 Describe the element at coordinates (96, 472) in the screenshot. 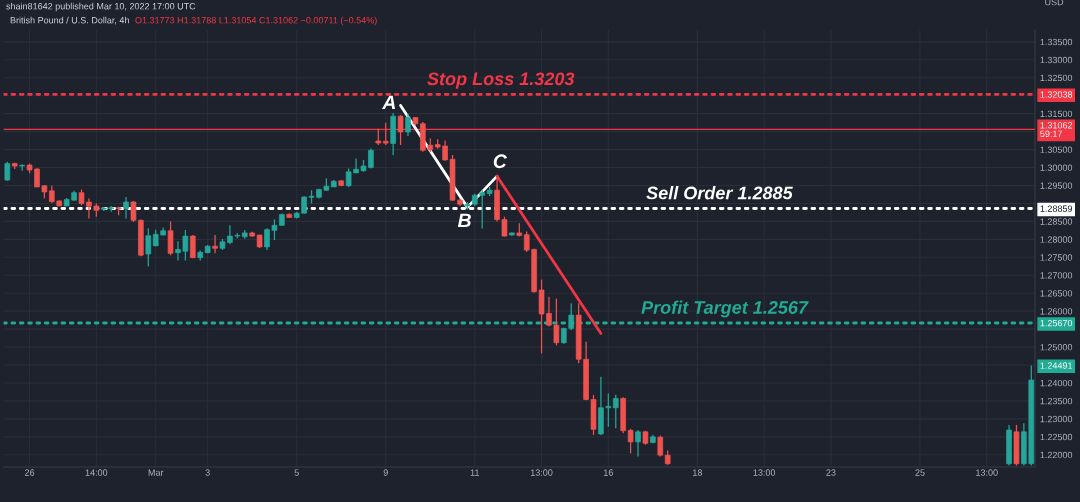

I see `x-tick-label: 14:00` at that location.